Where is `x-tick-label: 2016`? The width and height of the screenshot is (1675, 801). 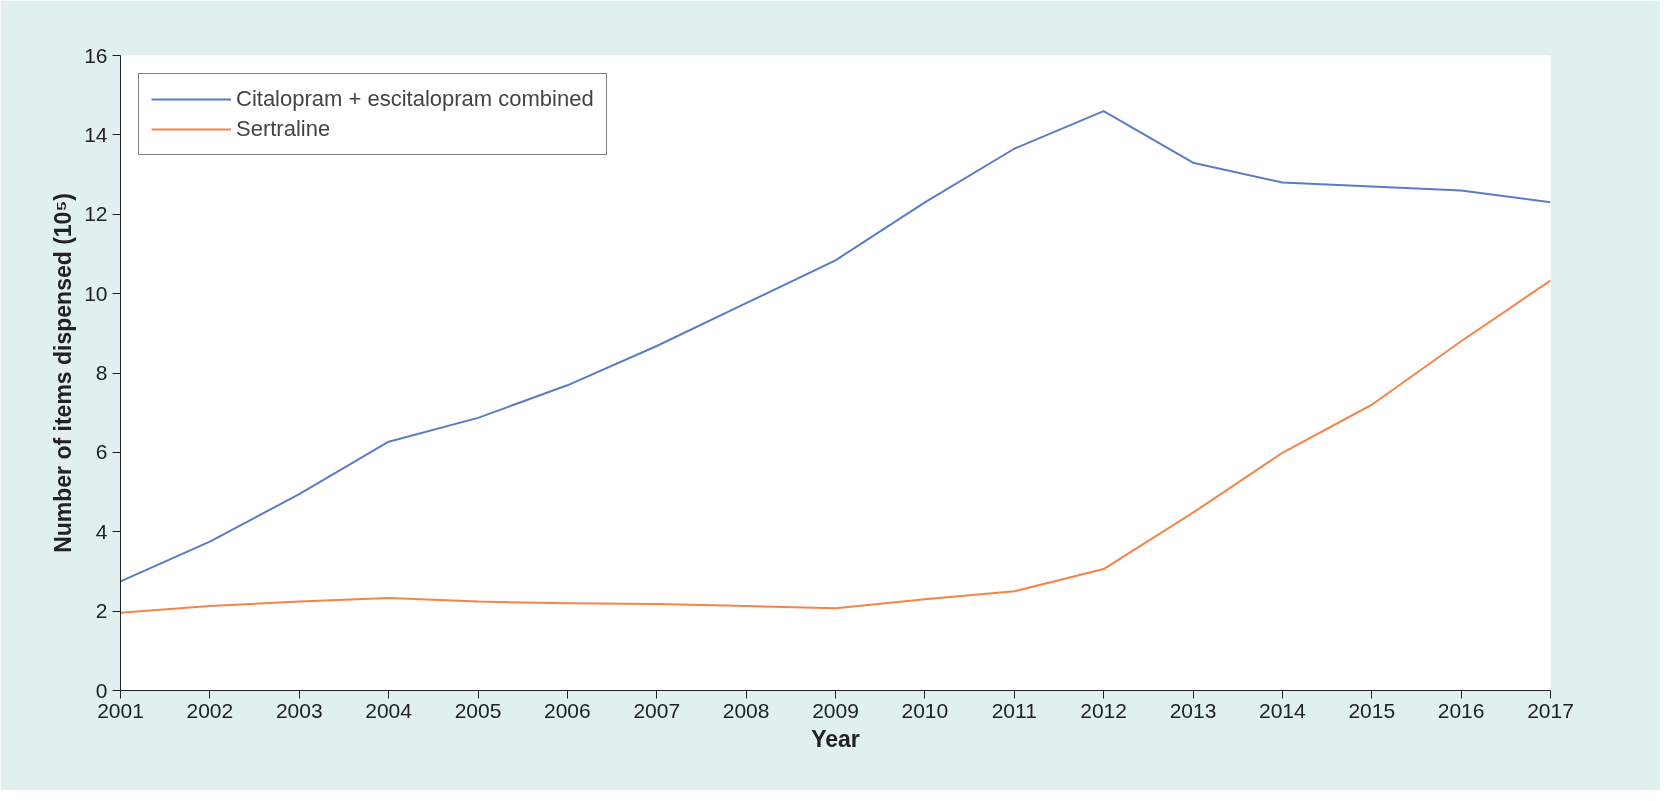 x-tick-label: 2016 is located at coordinates (1461, 710).